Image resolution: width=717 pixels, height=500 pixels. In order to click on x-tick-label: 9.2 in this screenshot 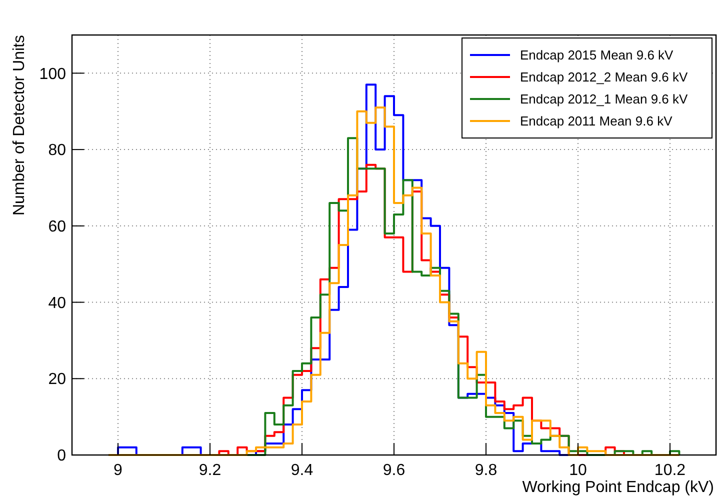, I will do `click(210, 470)`.